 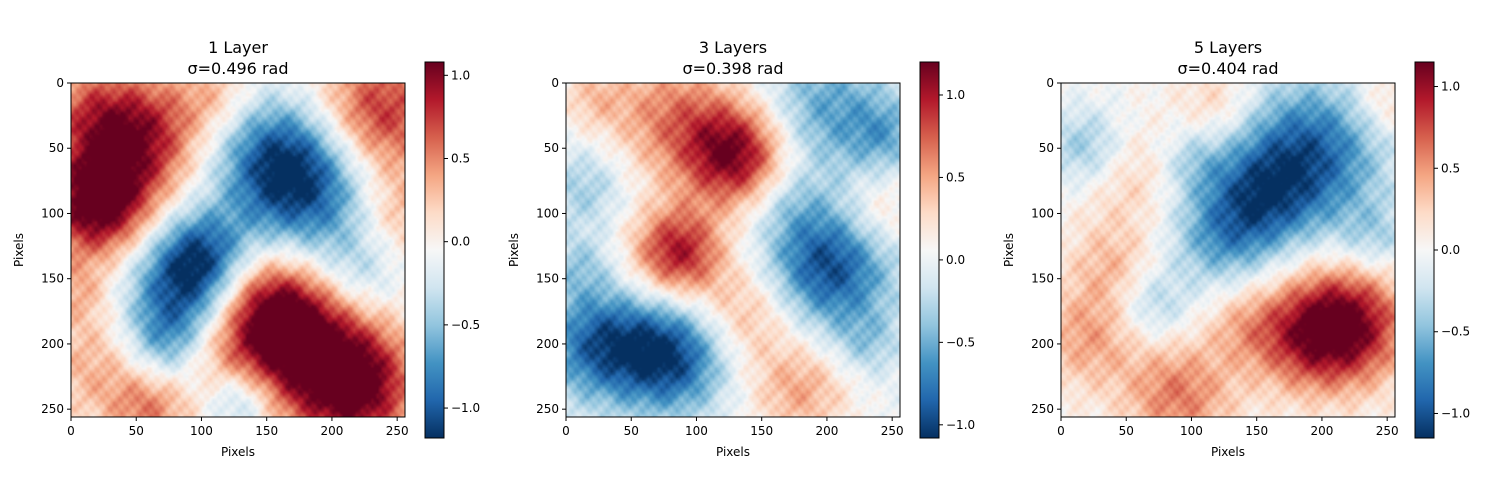 What do you see at coordinates (238, 68) in the screenshot?
I see `chart-subtitle: σ=0.496 rad` at bounding box center [238, 68].